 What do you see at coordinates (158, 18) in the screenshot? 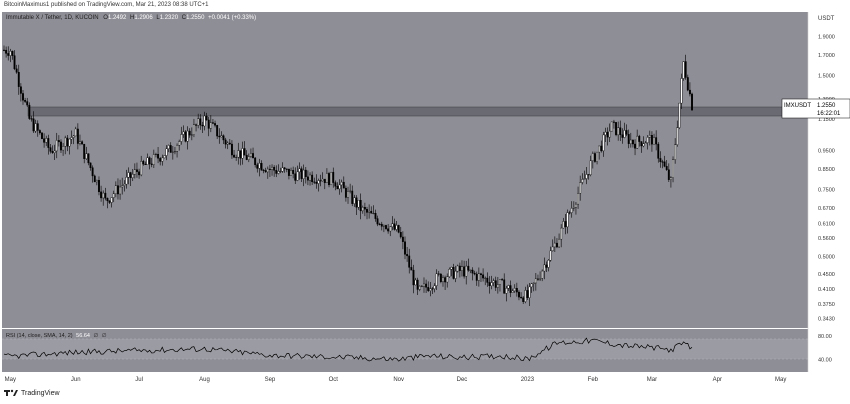
I see `legend-low-label: L` at bounding box center [158, 18].